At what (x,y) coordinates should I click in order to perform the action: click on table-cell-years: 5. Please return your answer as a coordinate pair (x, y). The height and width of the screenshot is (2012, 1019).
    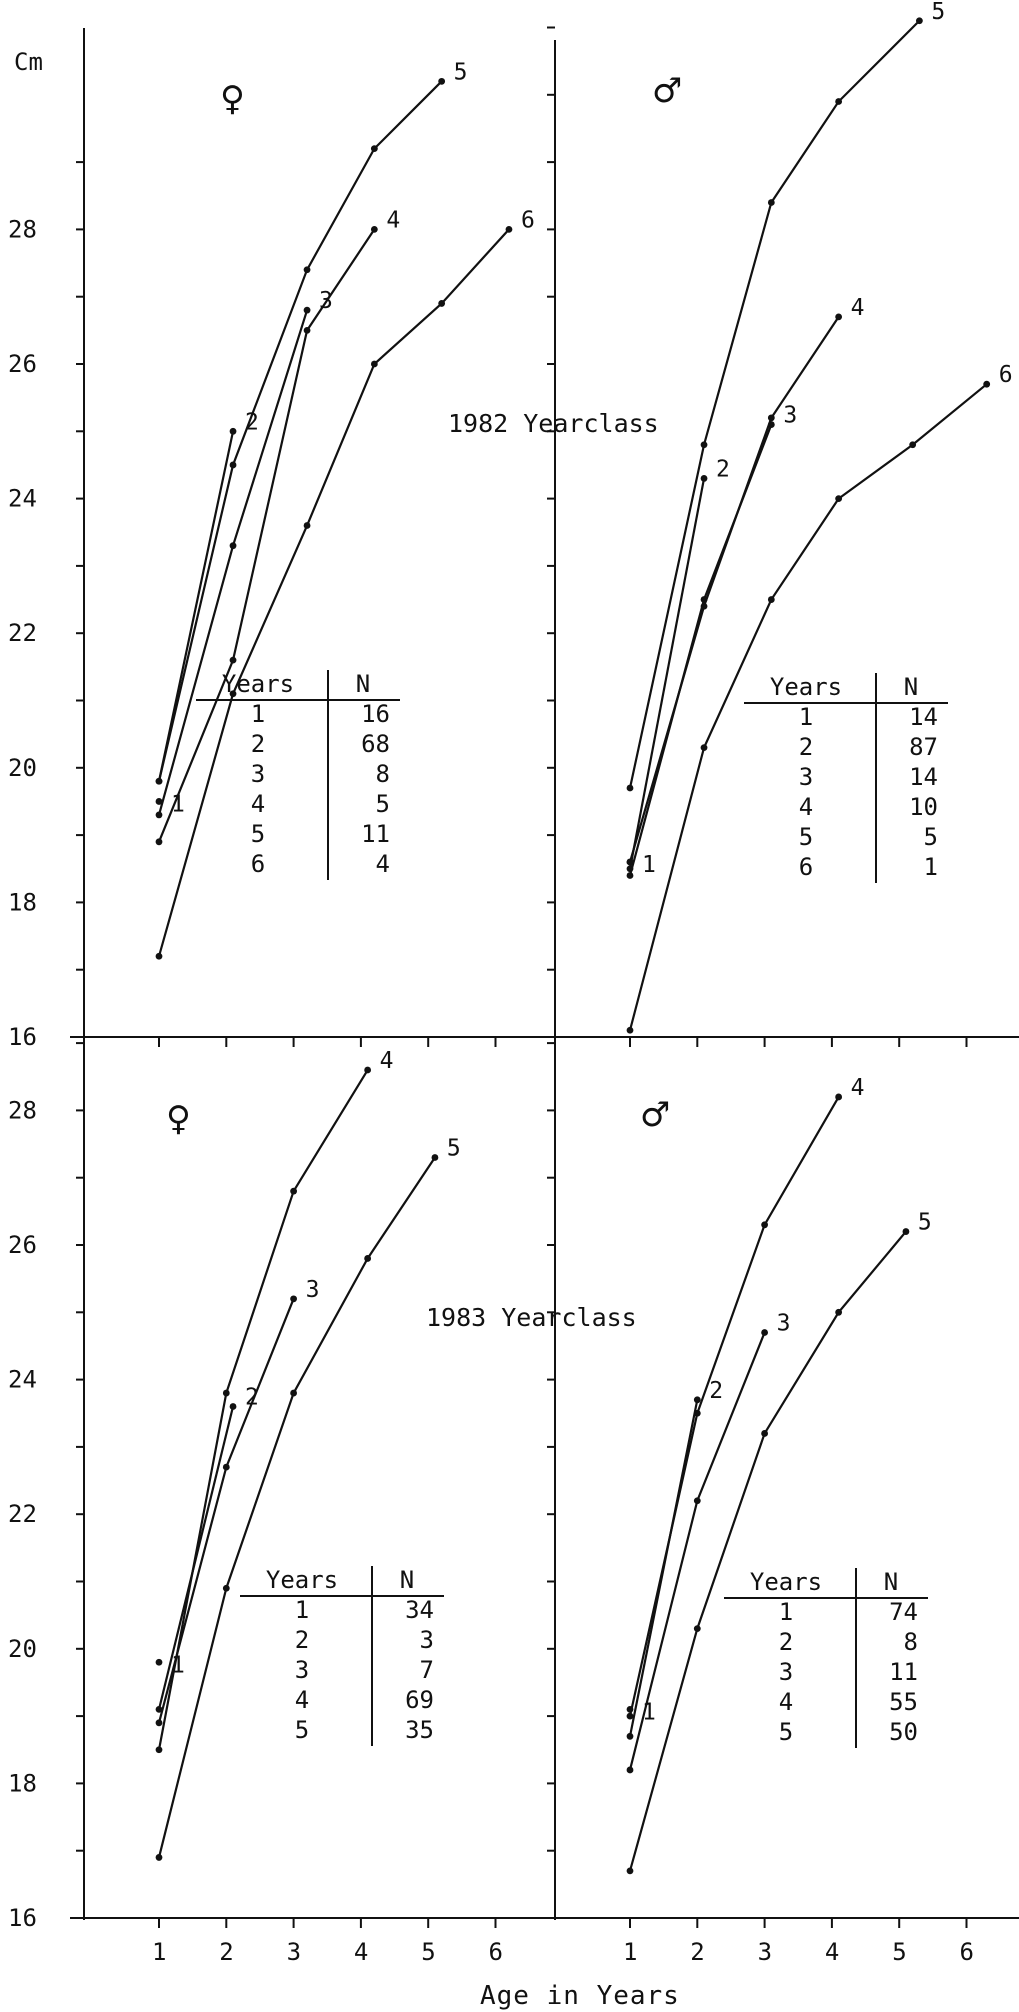
    Looking at the image, I should click on (302, 1730).